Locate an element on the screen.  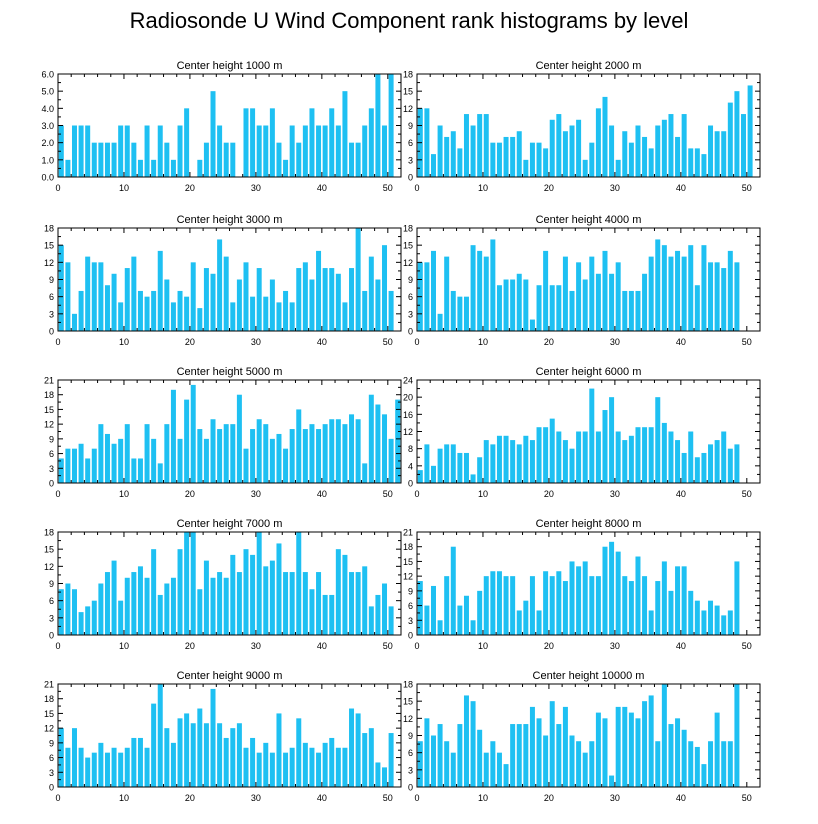
y-tick-label: 21 is located at coordinates (49, 685).